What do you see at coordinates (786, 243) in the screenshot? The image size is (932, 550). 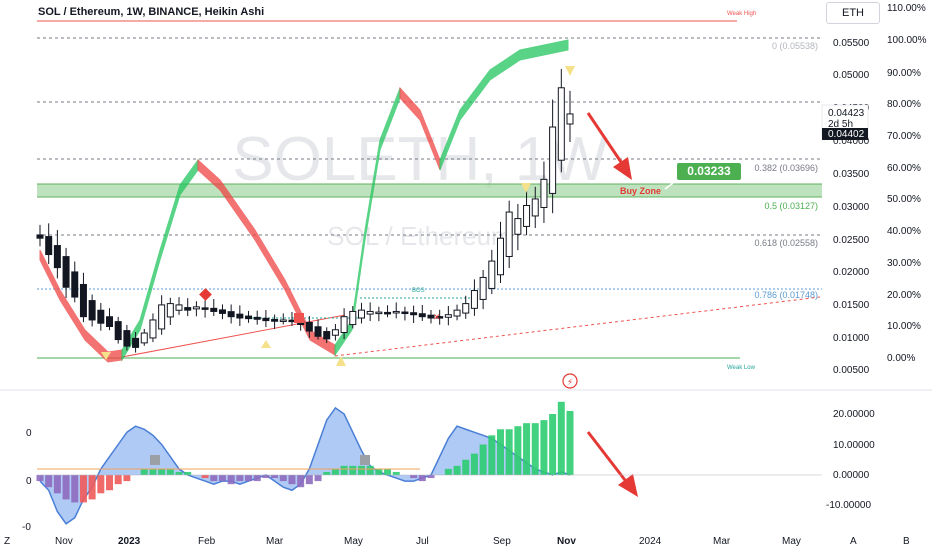 I see `fib-label-0618: 0.618 (0.02558)` at bounding box center [786, 243].